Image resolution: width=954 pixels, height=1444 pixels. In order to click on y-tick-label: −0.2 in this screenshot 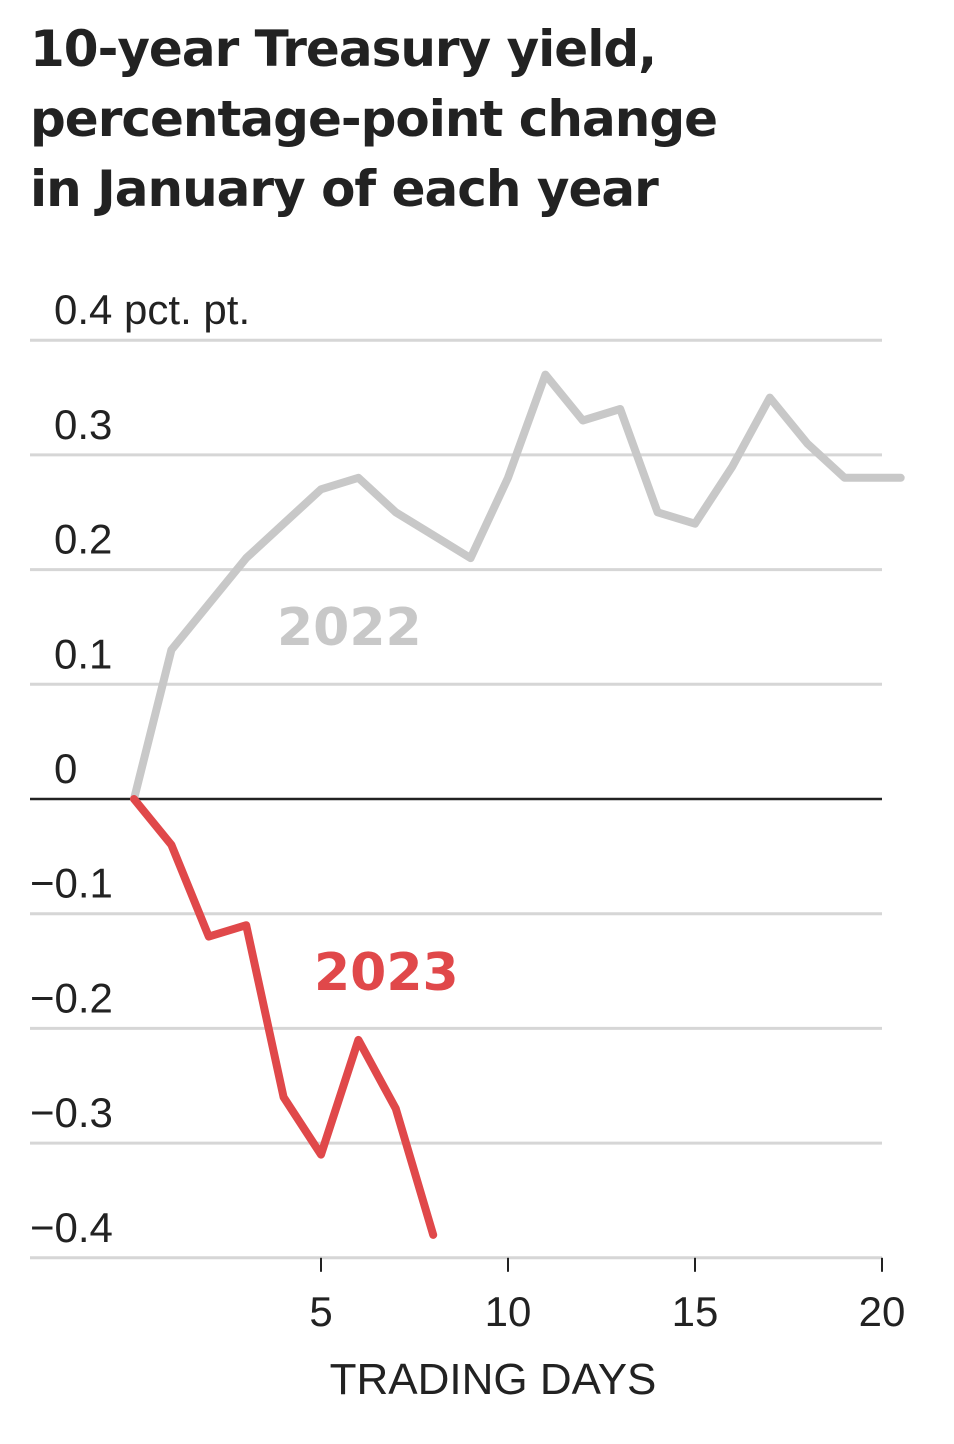, I will do `click(71, 997)`.